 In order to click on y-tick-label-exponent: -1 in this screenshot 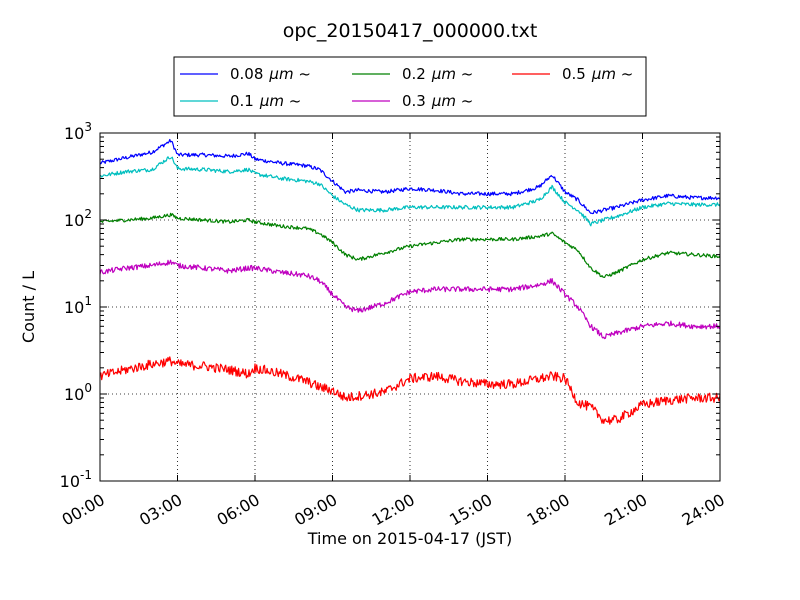, I will do `click(86, 475)`.